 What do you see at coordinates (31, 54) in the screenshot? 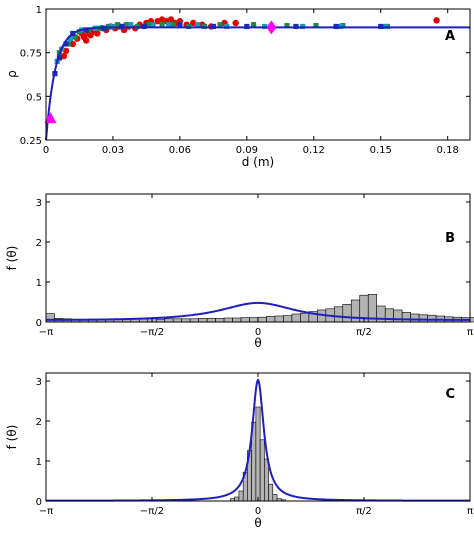
I see `panel-a-y-tick-label: 0.75` at bounding box center [31, 54].